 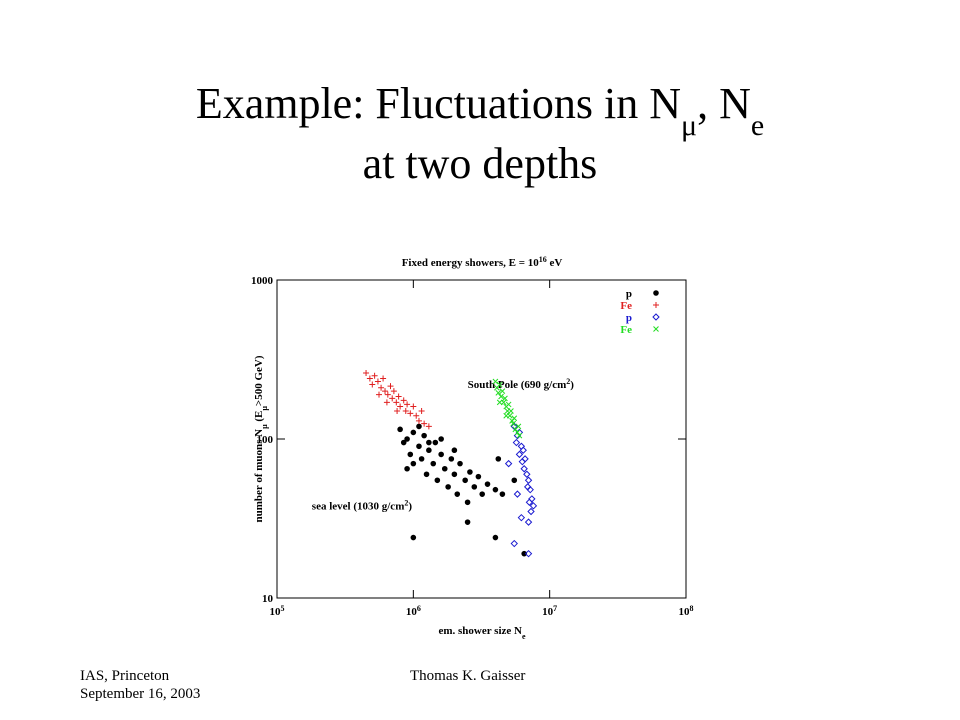 What do you see at coordinates (358, 507) in the screenshot?
I see `text-part: sea level (1030 g/cm` at bounding box center [358, 507].